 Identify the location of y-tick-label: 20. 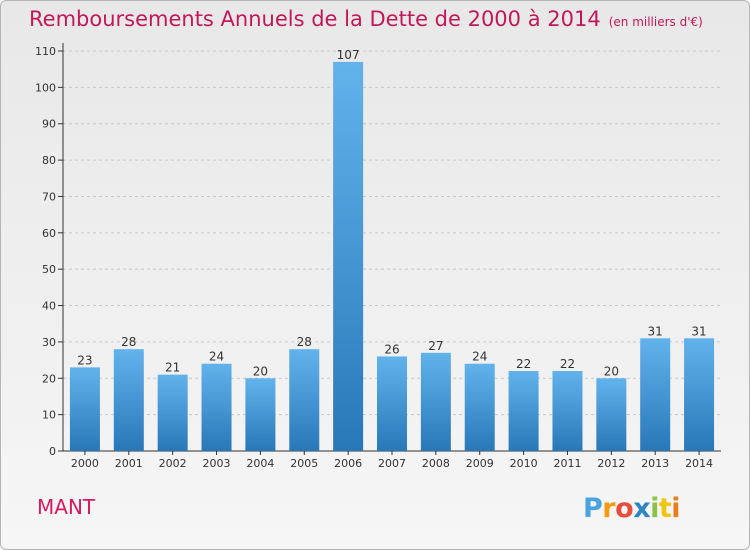
(49, 378).